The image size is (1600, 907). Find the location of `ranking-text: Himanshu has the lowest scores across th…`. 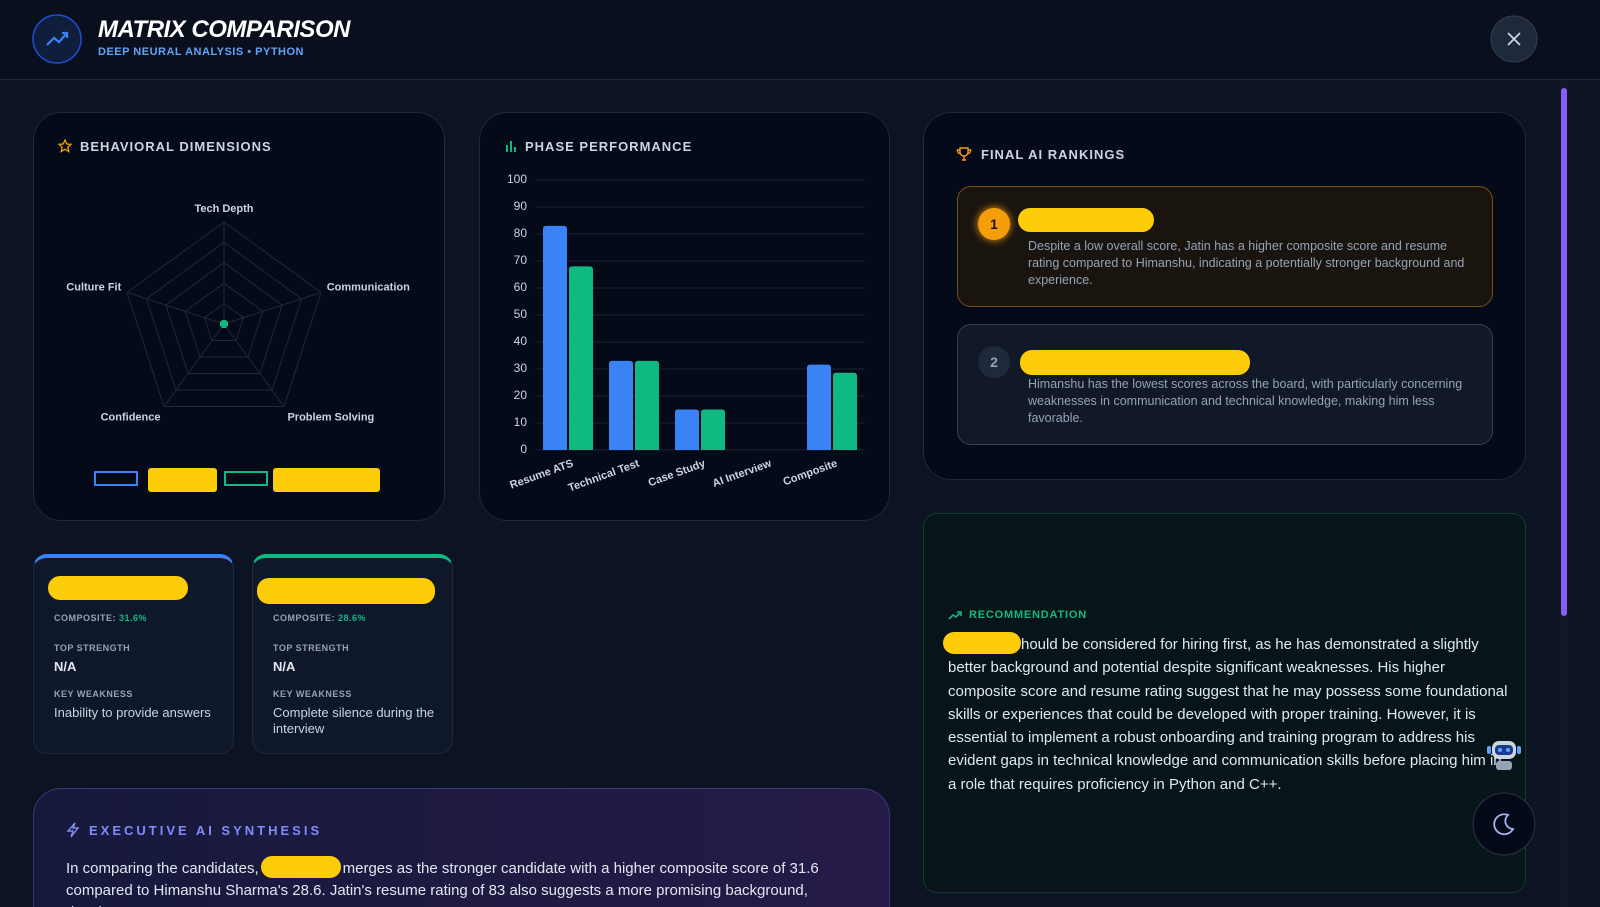

ranking-text: Himanshu has the lowest scores across th… is located at coordinates (1245, 401).